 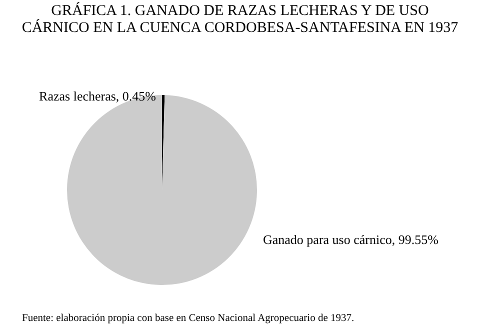 I want to click on chart-title: GRÁFICA 1. GANADO DE RAZAS LECHERAS Y DE USO CÁRNICO EN LA CUENCA CORDOBESA-SANTAFESINA EN 1937, so click(x=240, y=20).